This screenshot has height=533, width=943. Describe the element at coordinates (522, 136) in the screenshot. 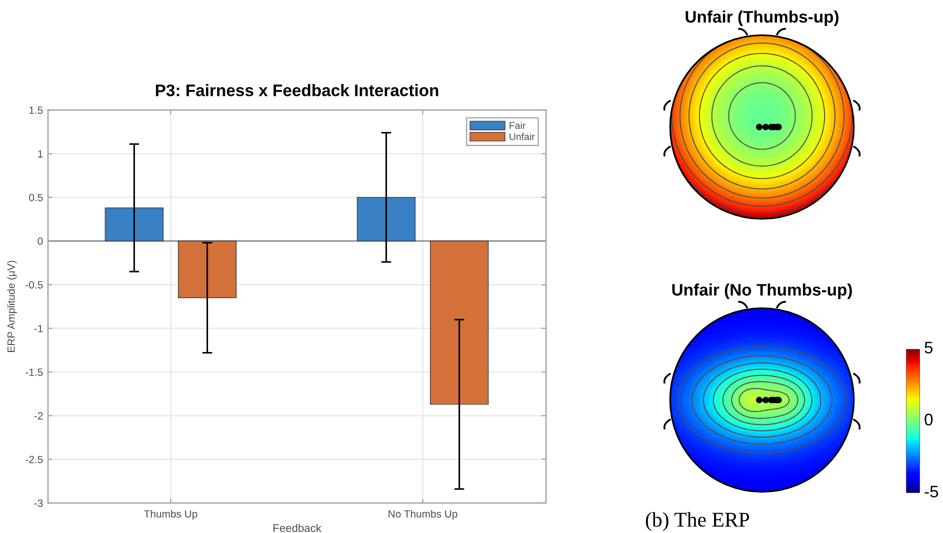

I see `legend-label: Unfair` at that location.